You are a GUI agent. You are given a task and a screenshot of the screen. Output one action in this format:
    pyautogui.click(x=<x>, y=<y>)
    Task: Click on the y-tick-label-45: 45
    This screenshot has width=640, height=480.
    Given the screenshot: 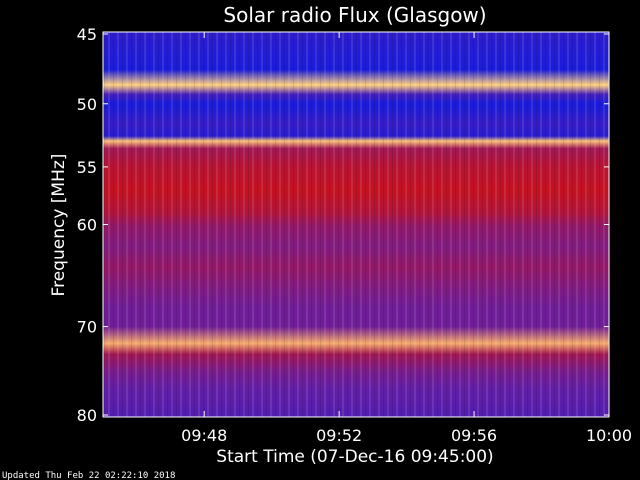 What is the action you would take?
    pyautogui.click(x=87, y=34)
    